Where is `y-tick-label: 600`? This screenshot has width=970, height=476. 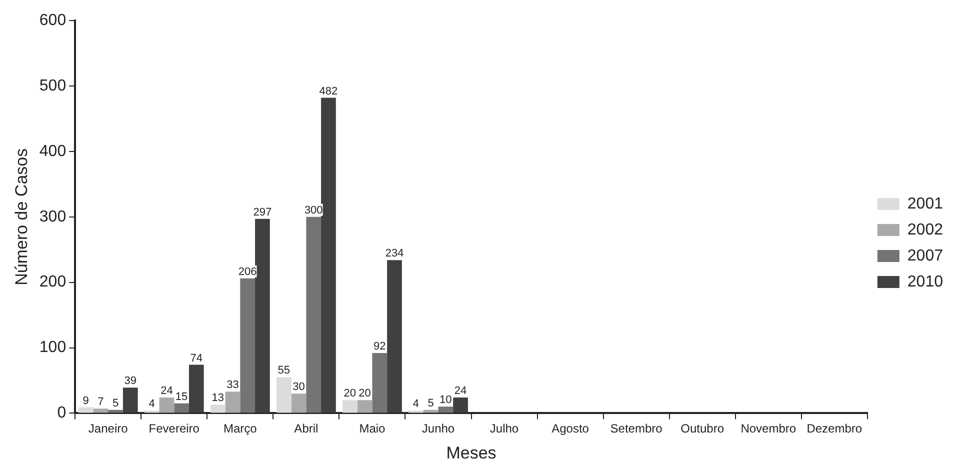 y-tick-label: 600 is located at coordinates (52, 21).